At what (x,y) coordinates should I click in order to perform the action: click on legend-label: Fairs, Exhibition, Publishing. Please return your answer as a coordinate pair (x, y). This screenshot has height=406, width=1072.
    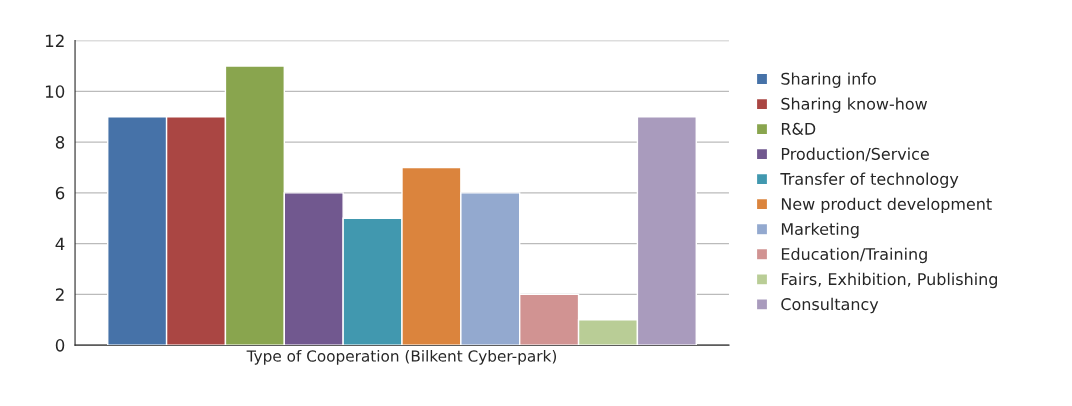
    Looking at the image, I should click on (889, 280).